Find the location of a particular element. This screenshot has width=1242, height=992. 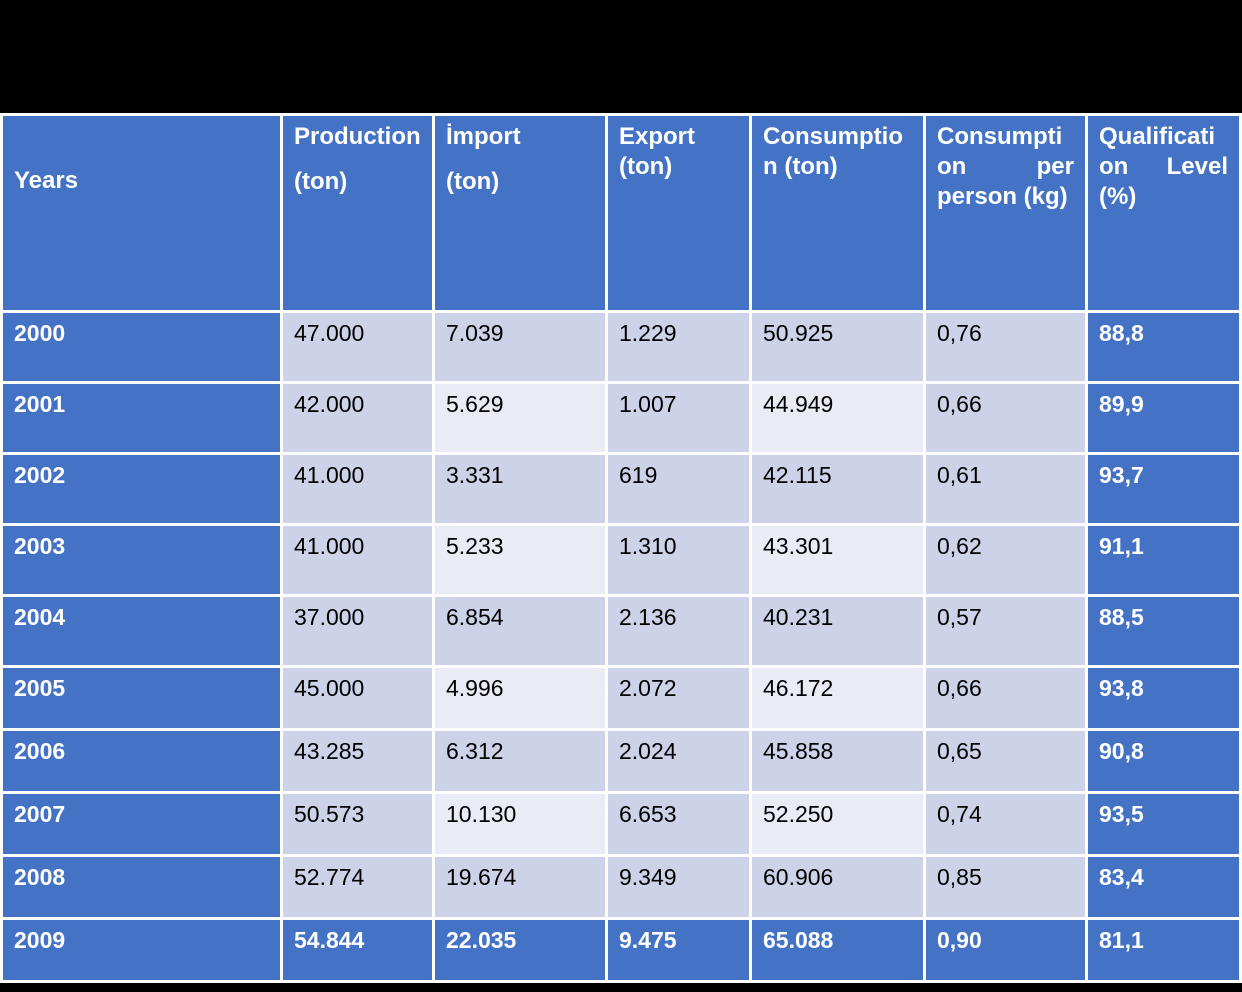

cell-import: 5.629 is located at coordinates (520, 418).